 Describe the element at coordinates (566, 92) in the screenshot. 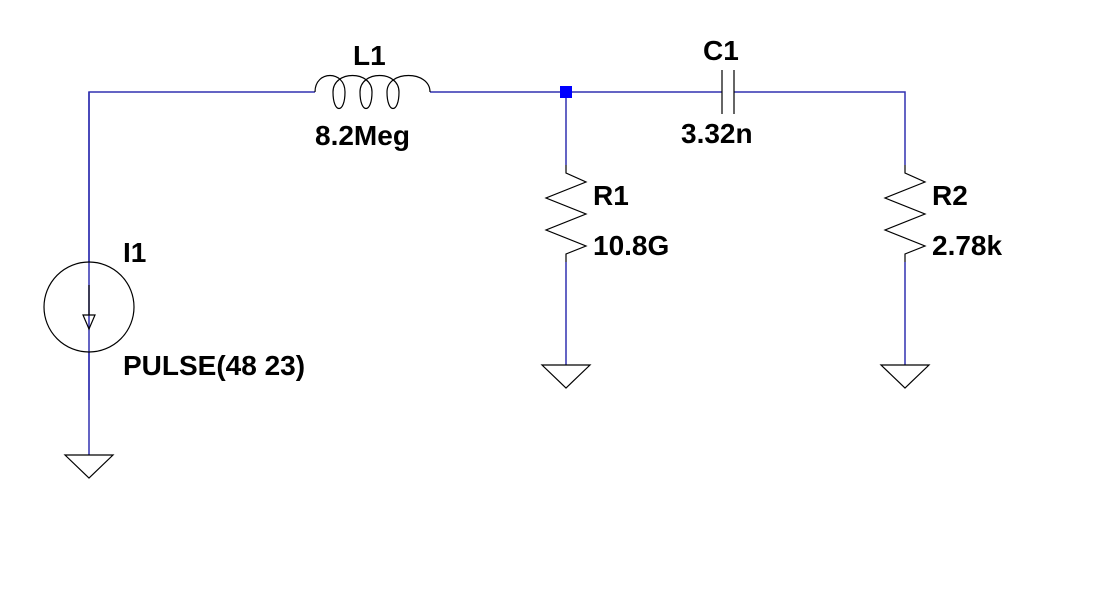

I see `junction-dot` at that location.